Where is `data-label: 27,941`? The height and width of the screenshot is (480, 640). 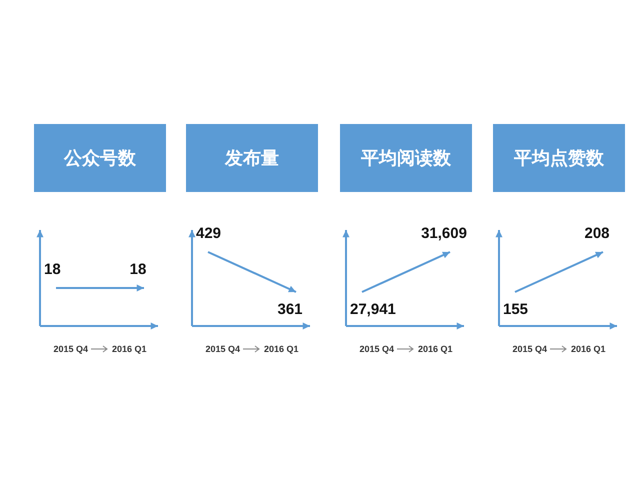
data-label: 27,941 is located at coordinates (373, 309).